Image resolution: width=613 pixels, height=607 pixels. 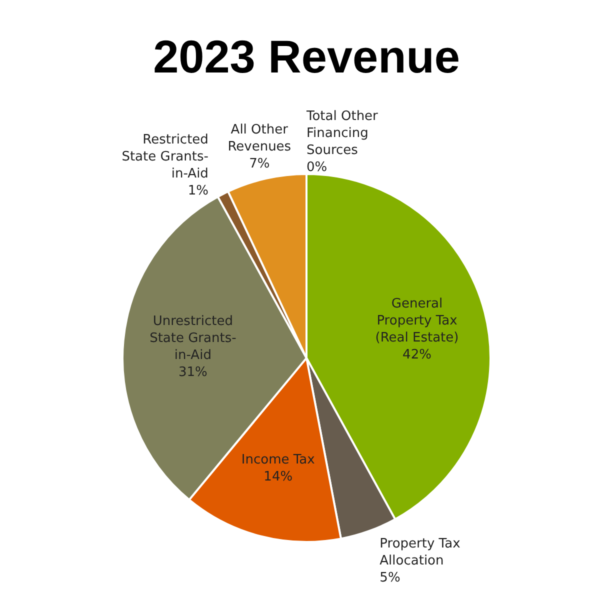 What do you see at coordinates (278, 476) in the screenshot?
I see `data-label: 14%` at bounding box center [278, 476].